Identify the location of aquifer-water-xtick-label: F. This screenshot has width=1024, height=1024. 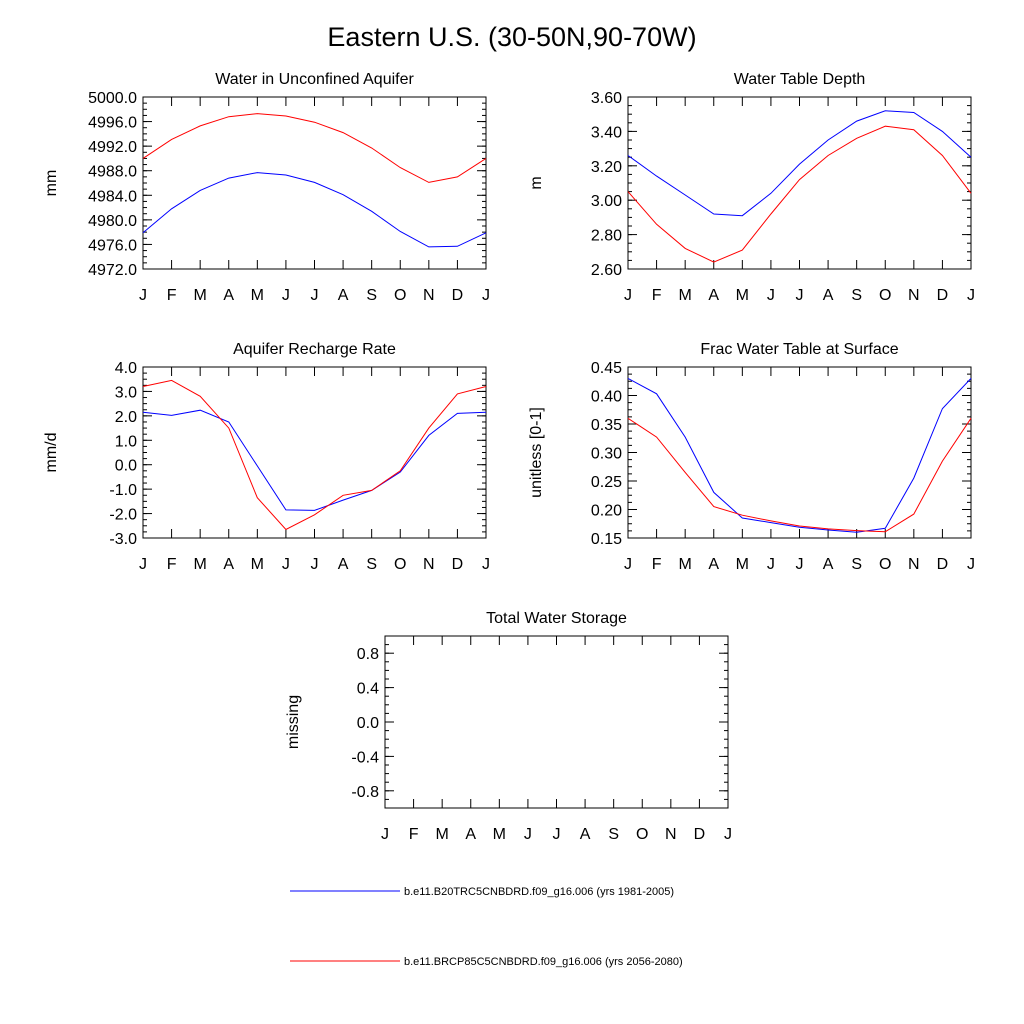
(172, 295).